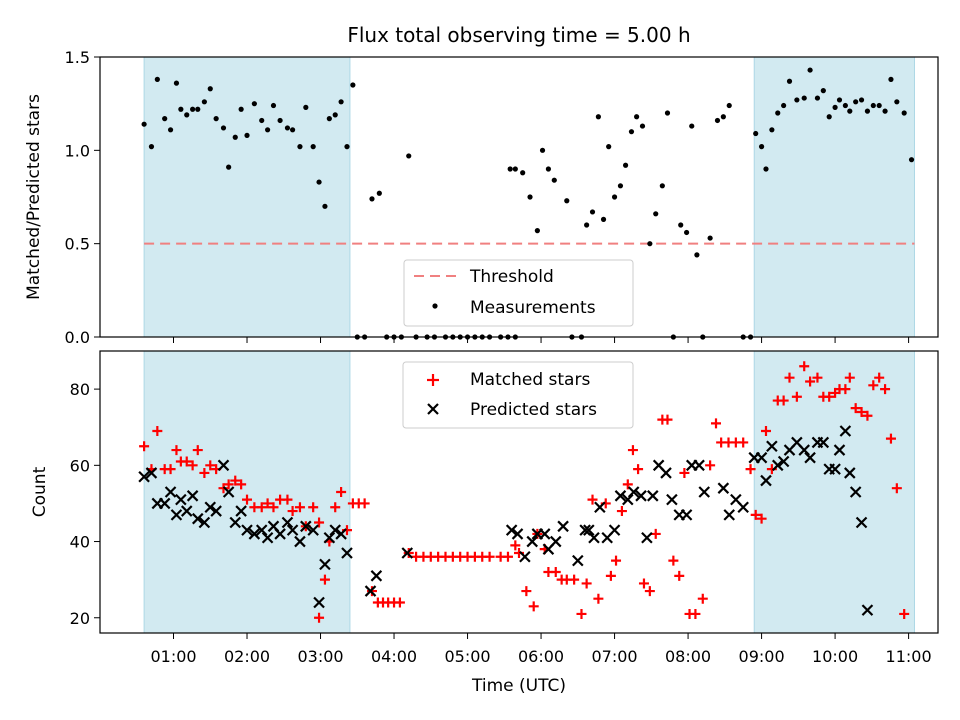 The height and width of the screenshot is (720, 960). I want to click on y-tick-label: 40, so click(80, 542).